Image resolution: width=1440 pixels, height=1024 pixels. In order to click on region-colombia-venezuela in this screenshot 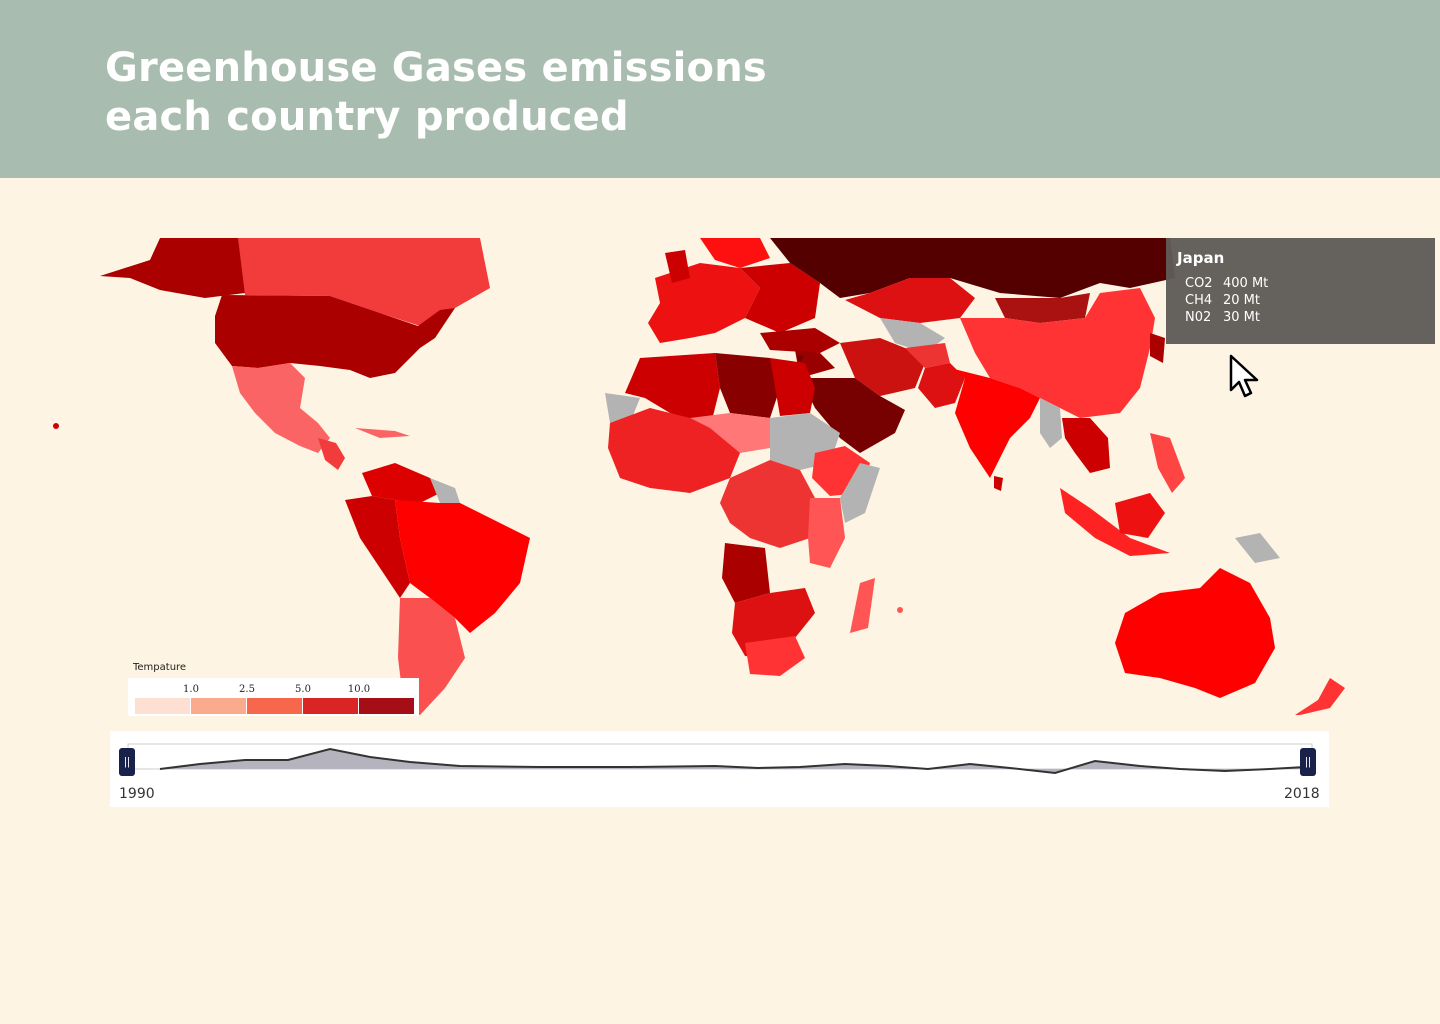, I will do `click(401, 483)`.